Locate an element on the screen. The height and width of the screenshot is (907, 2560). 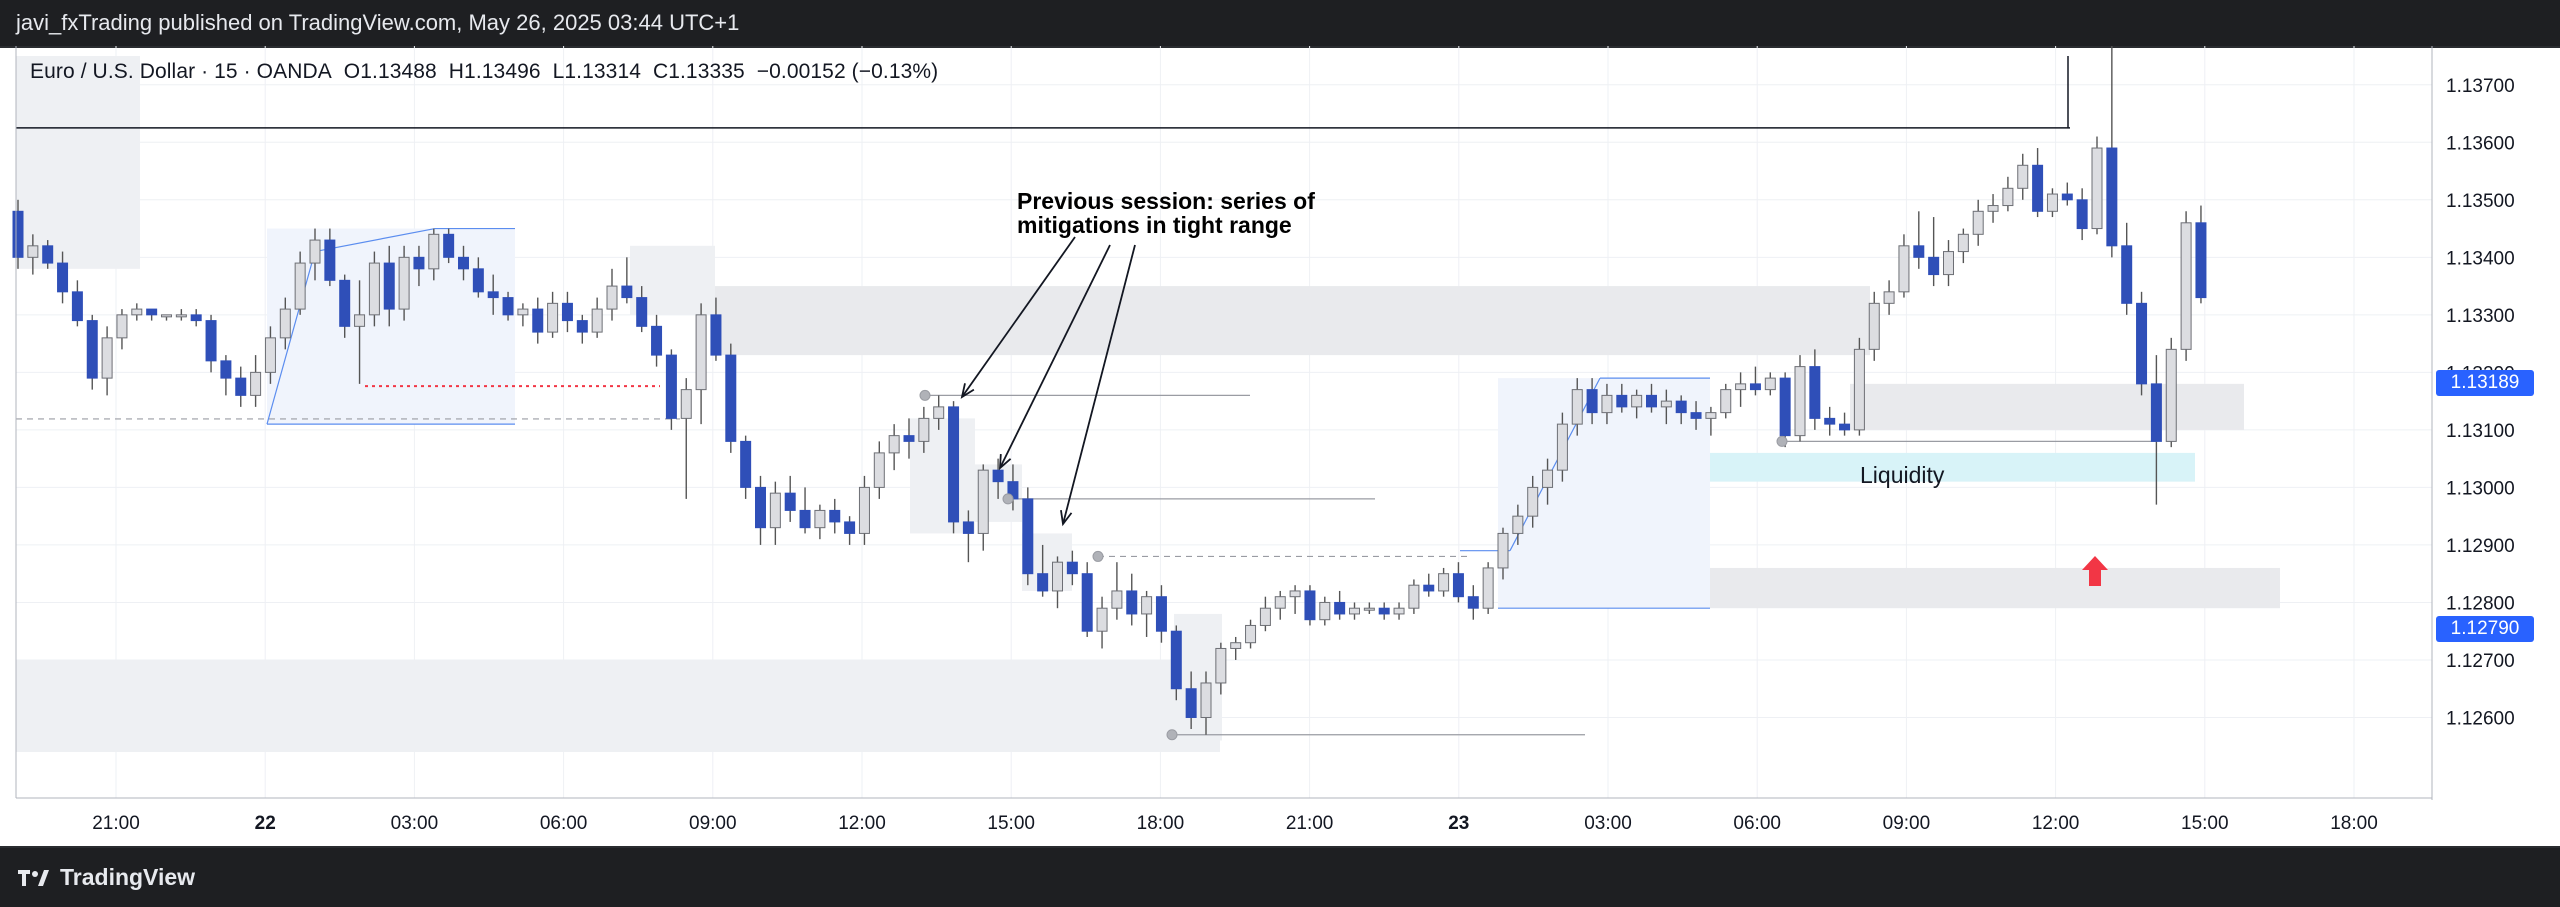
range-edge is located at coordinates (291, 338).